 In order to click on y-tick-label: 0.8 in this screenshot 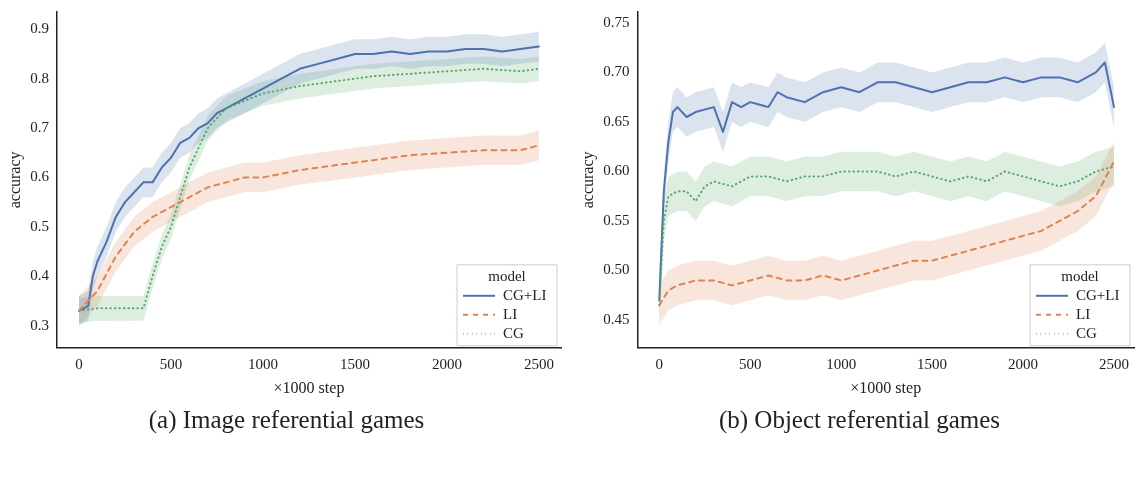, I will do `click(39, 77)`.